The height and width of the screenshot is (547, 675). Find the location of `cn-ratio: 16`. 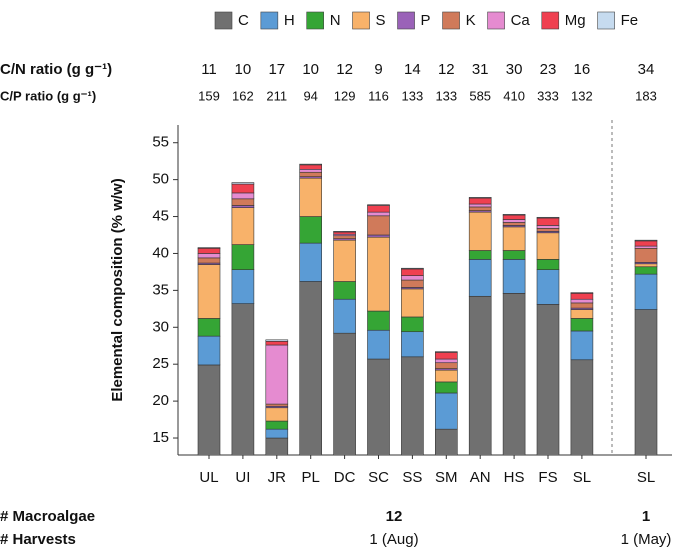

cn-ratio: 16 is located at coordinates (582, 69).